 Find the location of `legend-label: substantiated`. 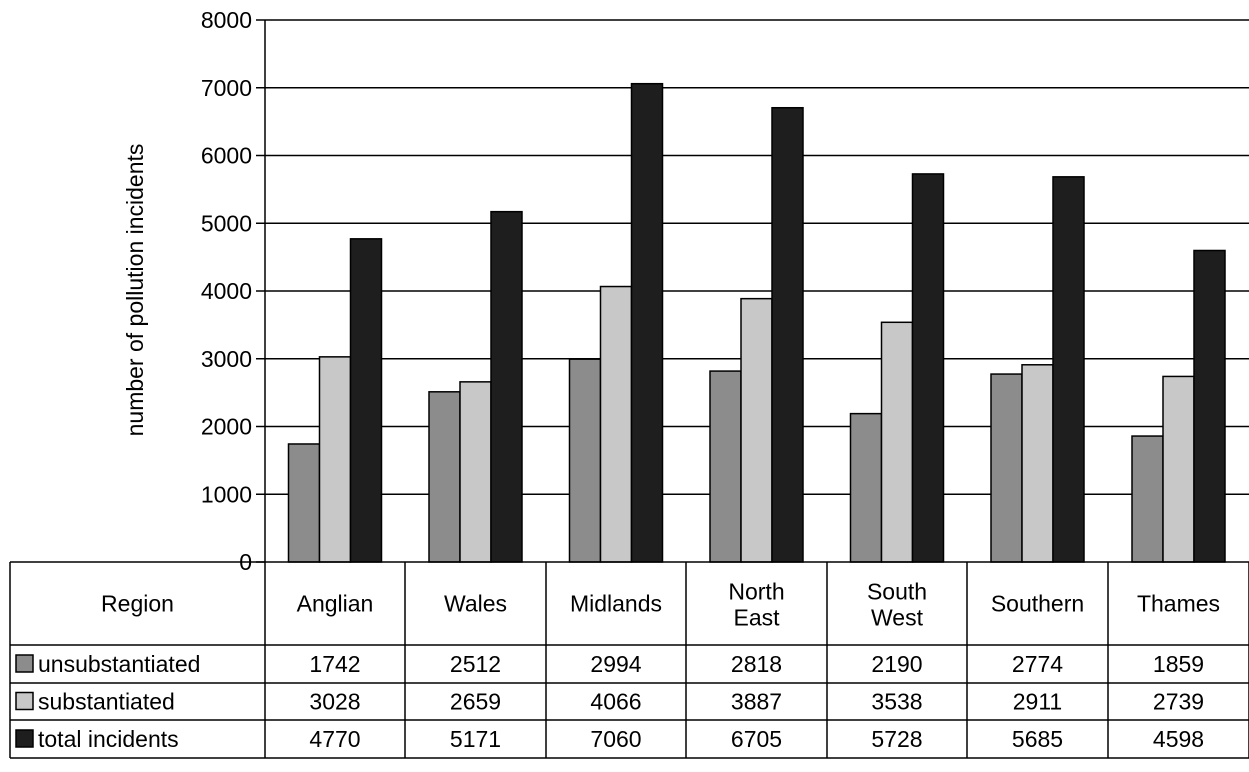

legend-label: substantiated is located at coordinates (106, 702).